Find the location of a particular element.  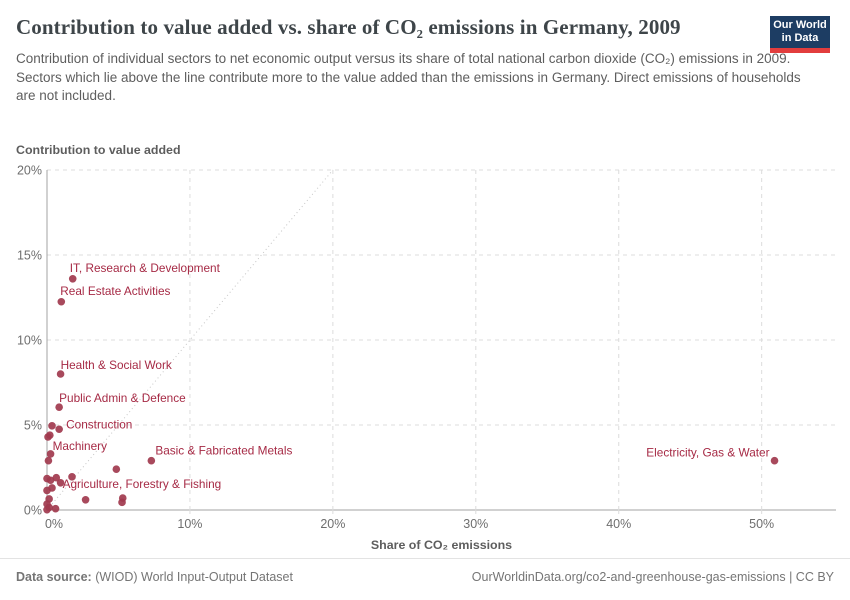

point-label: Electricity, Gas & Water is located at coordinates (707, 453).